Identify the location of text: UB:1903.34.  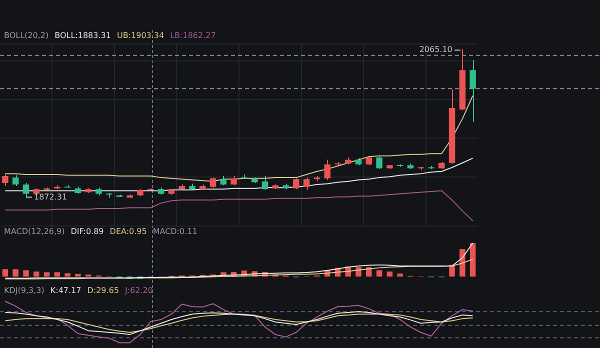
(140, 35).